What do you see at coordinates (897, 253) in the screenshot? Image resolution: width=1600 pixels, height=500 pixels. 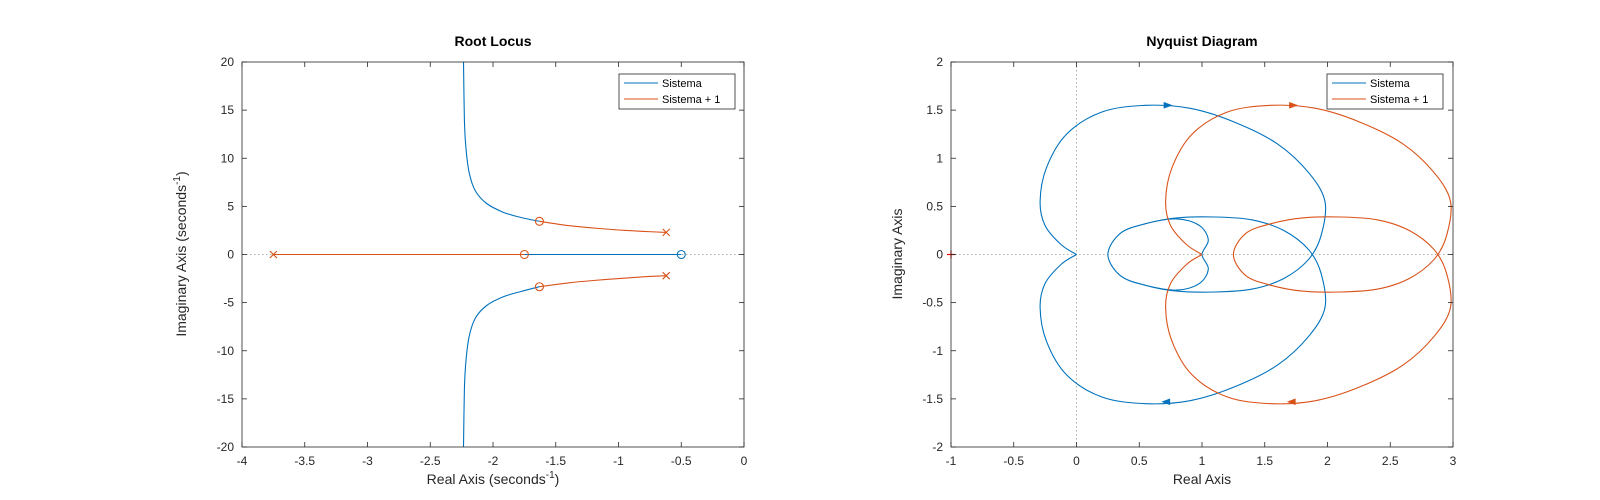 I see `nyquist-y-axis-label: Imaginary Axis` at bounding box center [897, 253].